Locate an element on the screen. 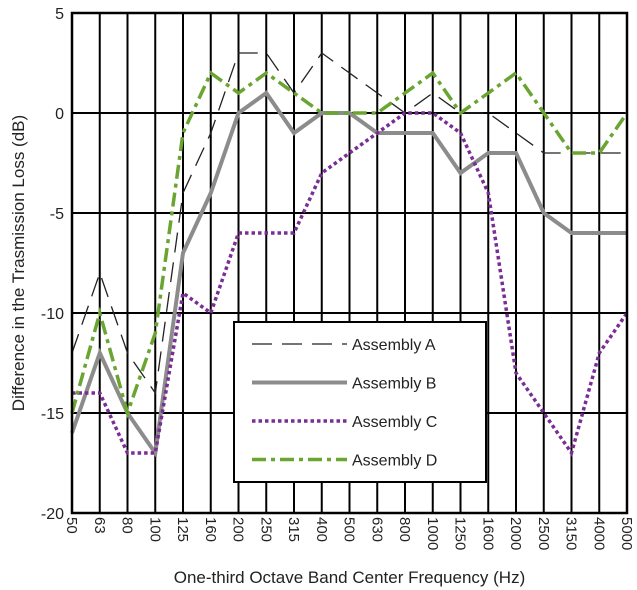 This screenshot has width=637, height=590. legend-box is located at coordinates (360, 402).